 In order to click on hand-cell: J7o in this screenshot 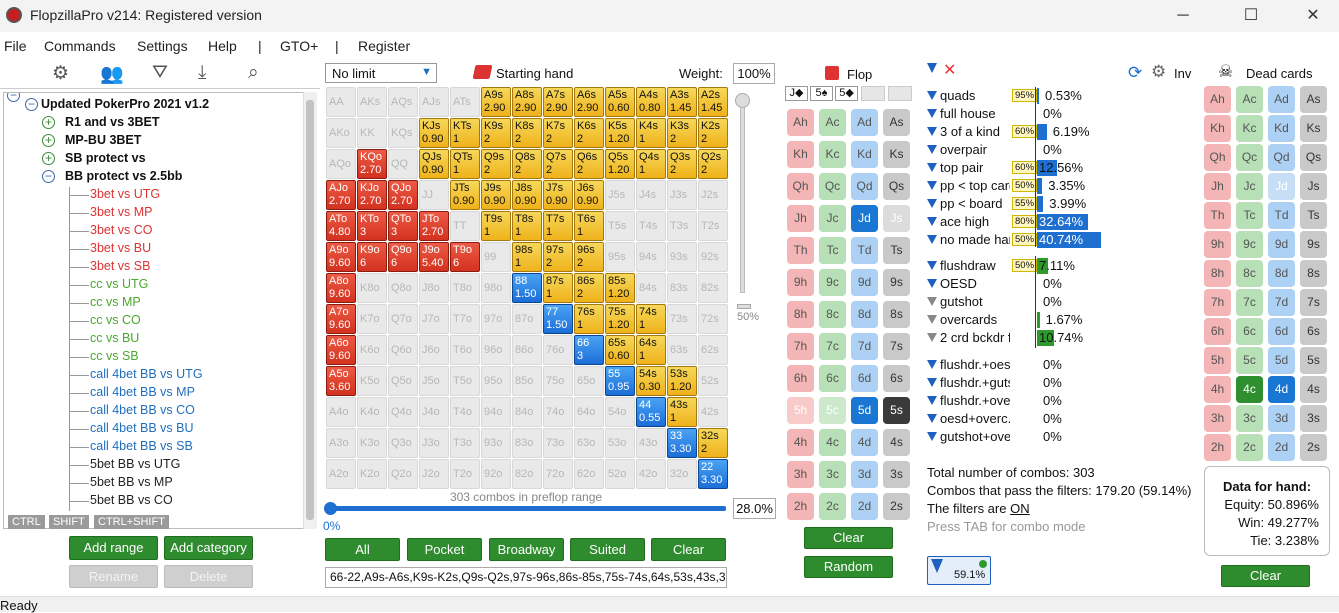, I will do `click(434, 319)`.